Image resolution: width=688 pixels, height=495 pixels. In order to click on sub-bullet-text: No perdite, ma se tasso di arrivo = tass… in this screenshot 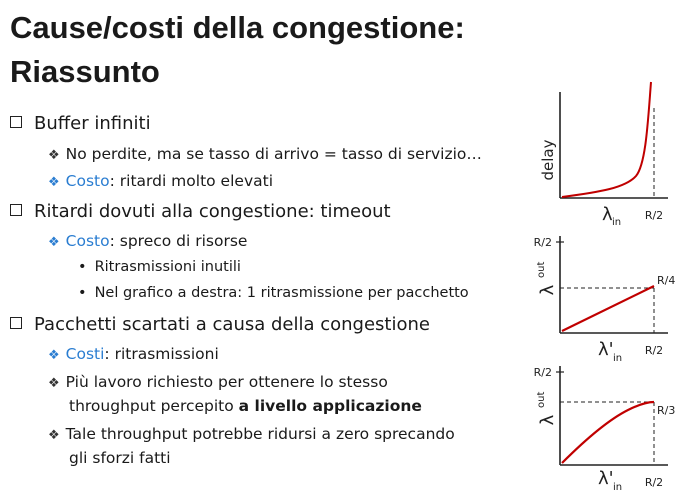, I will do `click(273, 154)`.